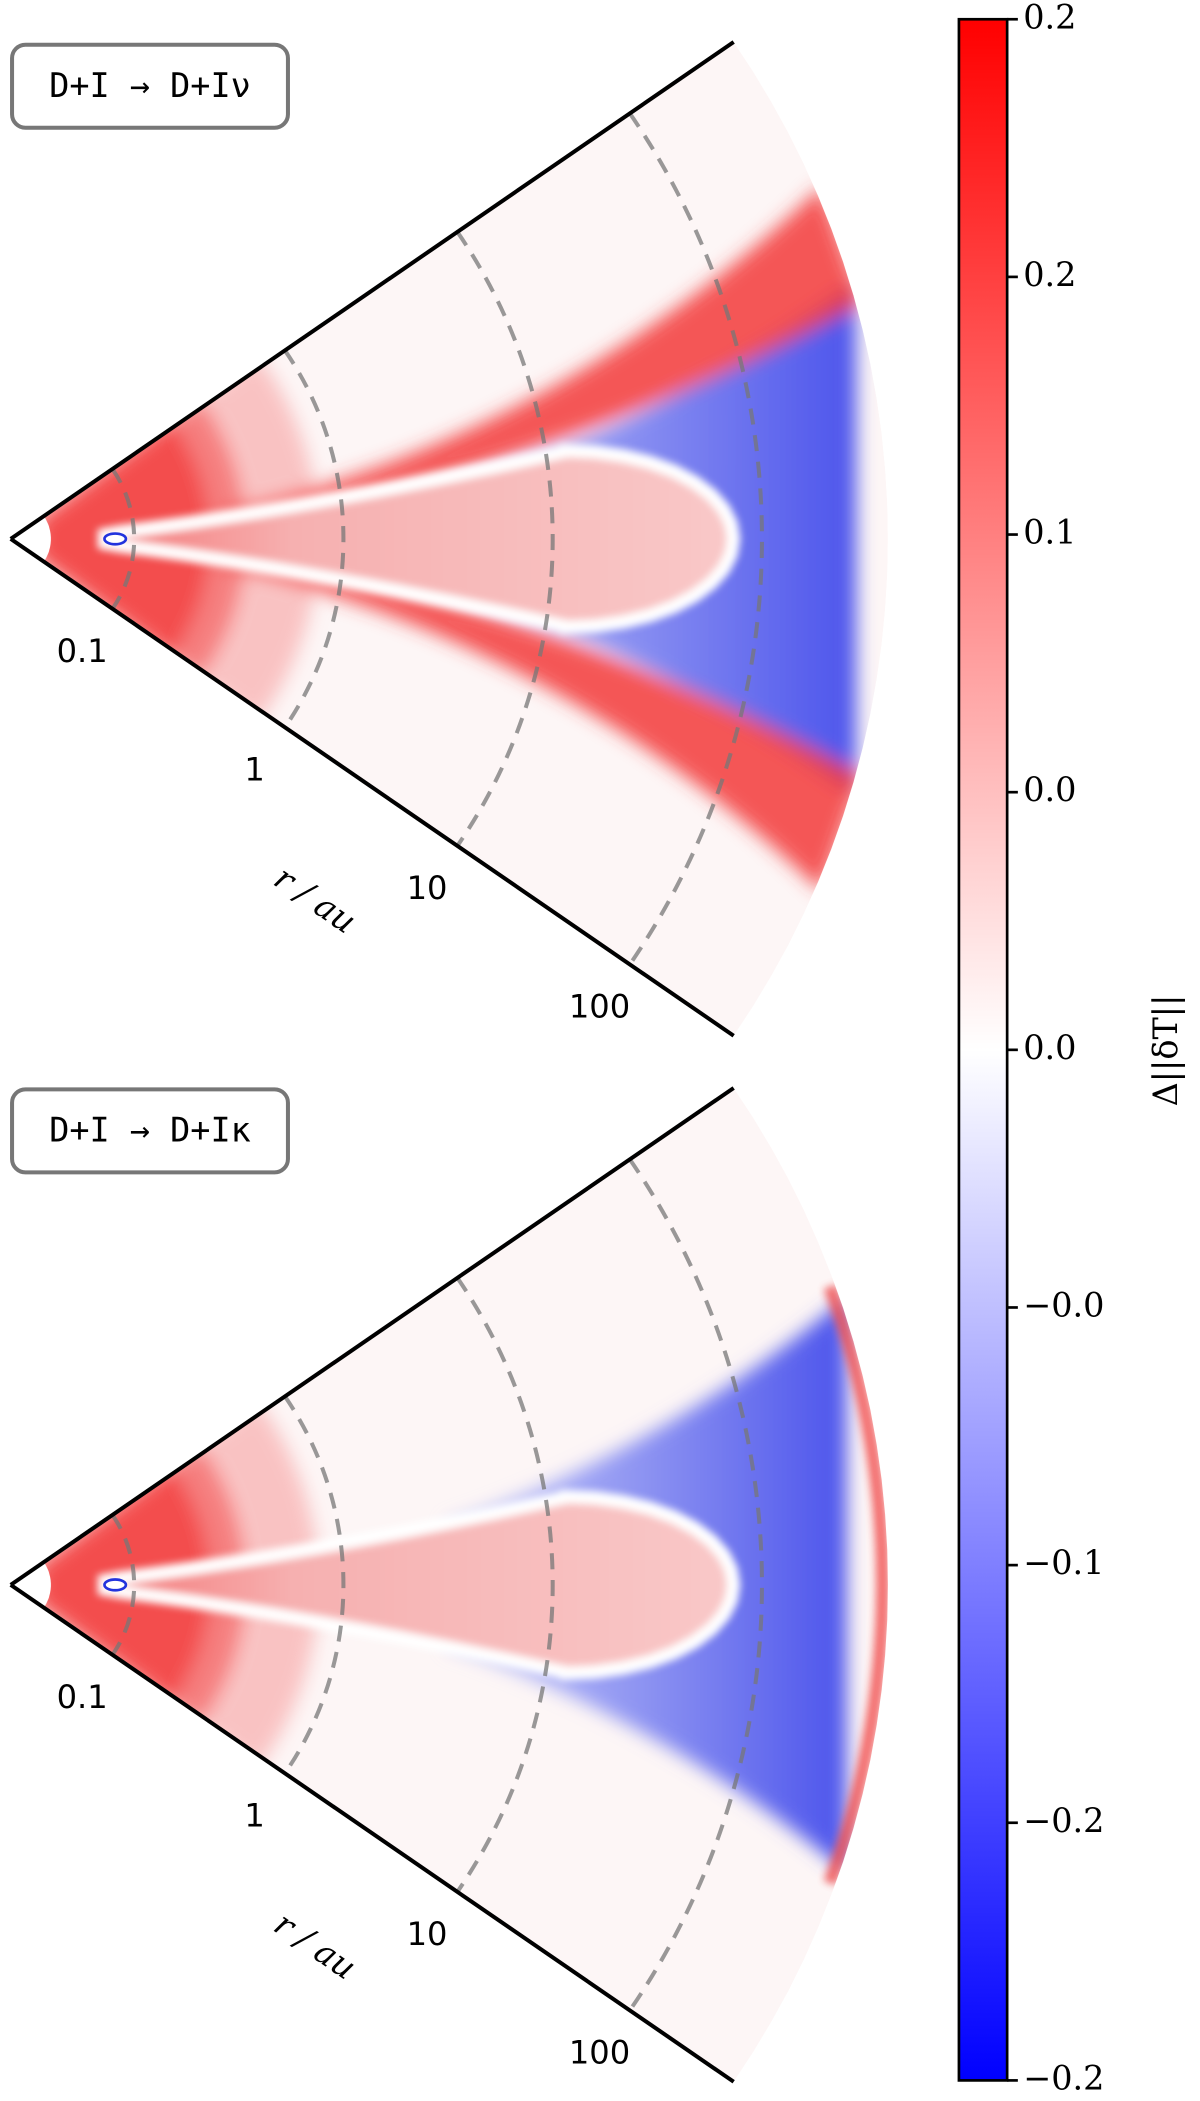  What do you see at coordinates (1049, 532) in the screenshot?
I see `colorbar-tick-label: 0.1` at bounding box center [1049, 532].